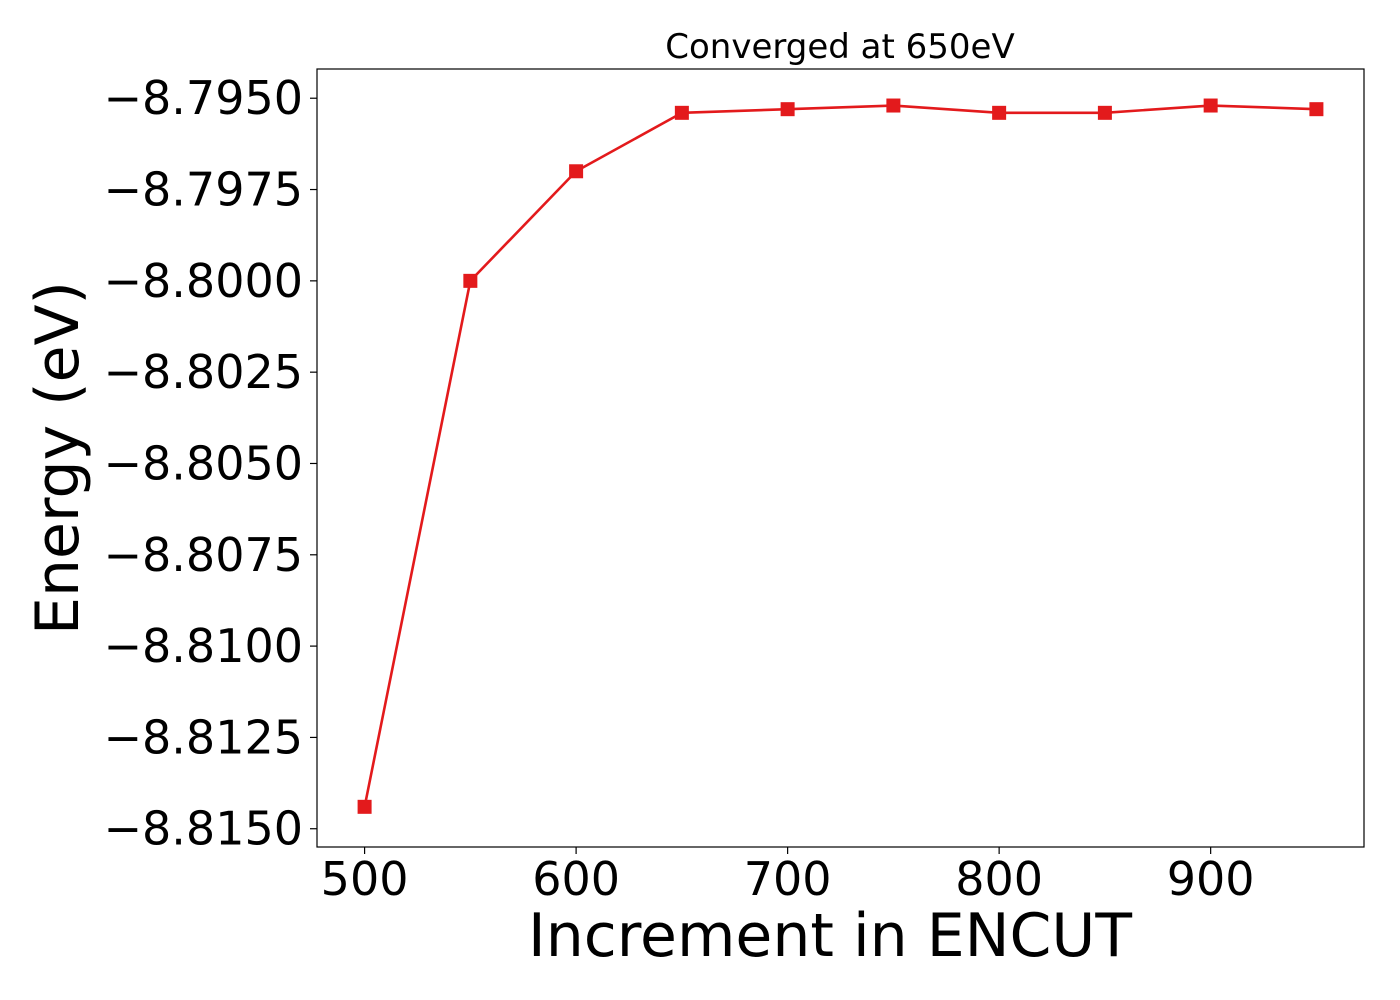  I want to click on y-tick-label: −8.8150, so click(204, 829).